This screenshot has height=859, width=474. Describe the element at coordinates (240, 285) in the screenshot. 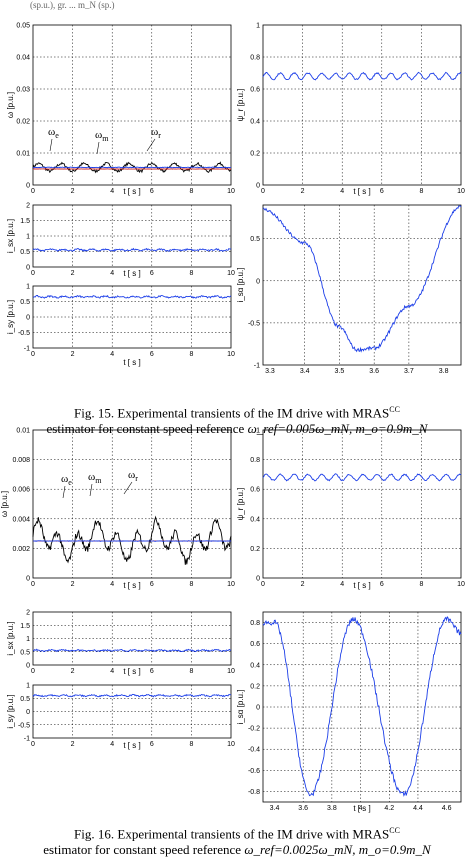

I see `y-axis-label: i_sα [p.u.]` at that location.